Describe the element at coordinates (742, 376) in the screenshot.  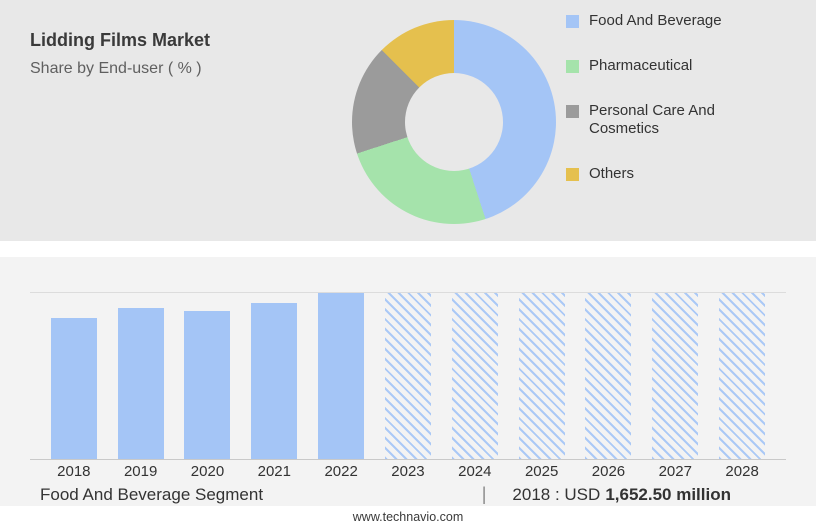
I see `bar-2028-forecast` at that location.